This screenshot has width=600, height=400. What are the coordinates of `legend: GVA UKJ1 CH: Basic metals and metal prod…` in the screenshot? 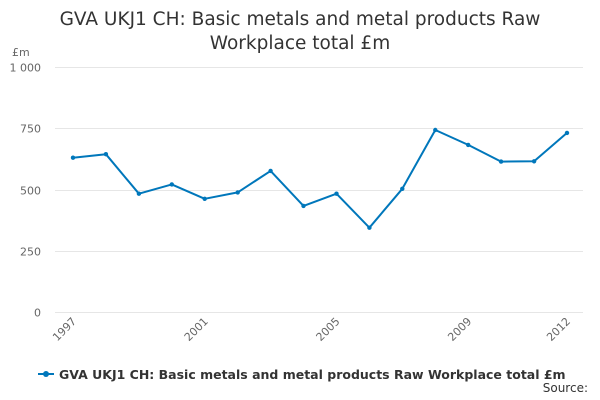 It's located at (302, 374).